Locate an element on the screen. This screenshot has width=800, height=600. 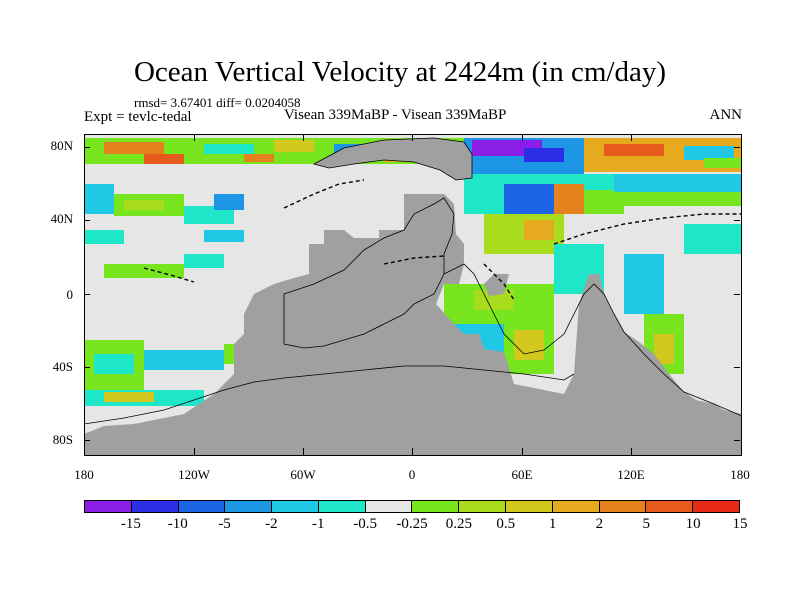
lat-label-40s: 40S is located at coordinates (62, 366).